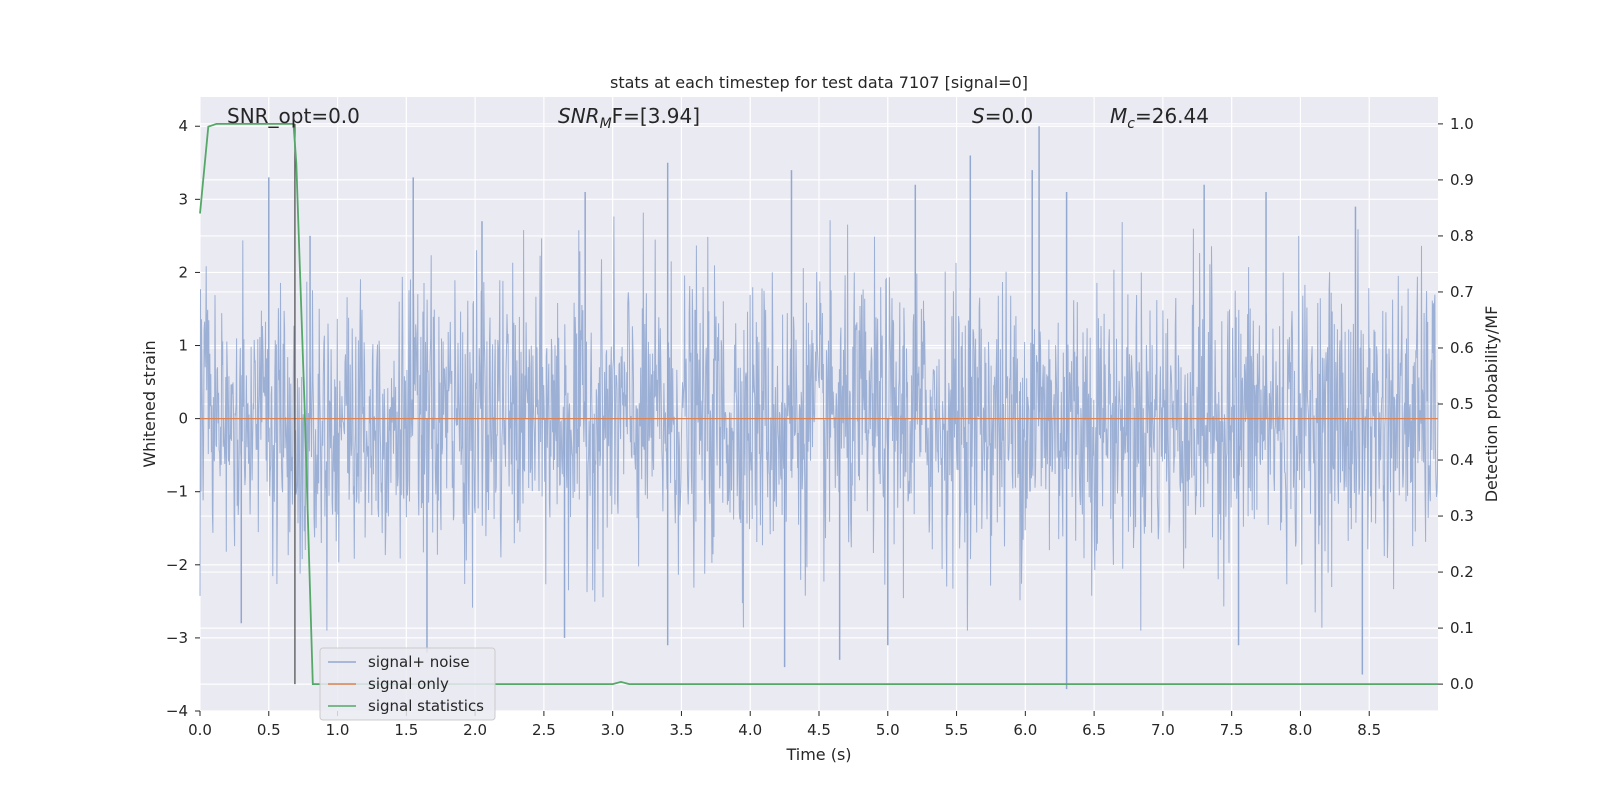 This screenshot has height=800, width=1600. What do you see at coordinates (1462, 348) in the screenshot?
I see `y-right-tick-label: 0.6` at bounding box center [1462, 348].